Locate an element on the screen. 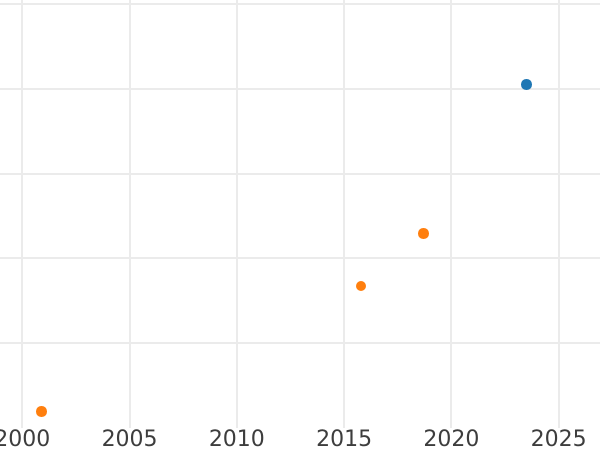  x-tick-label: 2015 is located at coordinates (344, 438).